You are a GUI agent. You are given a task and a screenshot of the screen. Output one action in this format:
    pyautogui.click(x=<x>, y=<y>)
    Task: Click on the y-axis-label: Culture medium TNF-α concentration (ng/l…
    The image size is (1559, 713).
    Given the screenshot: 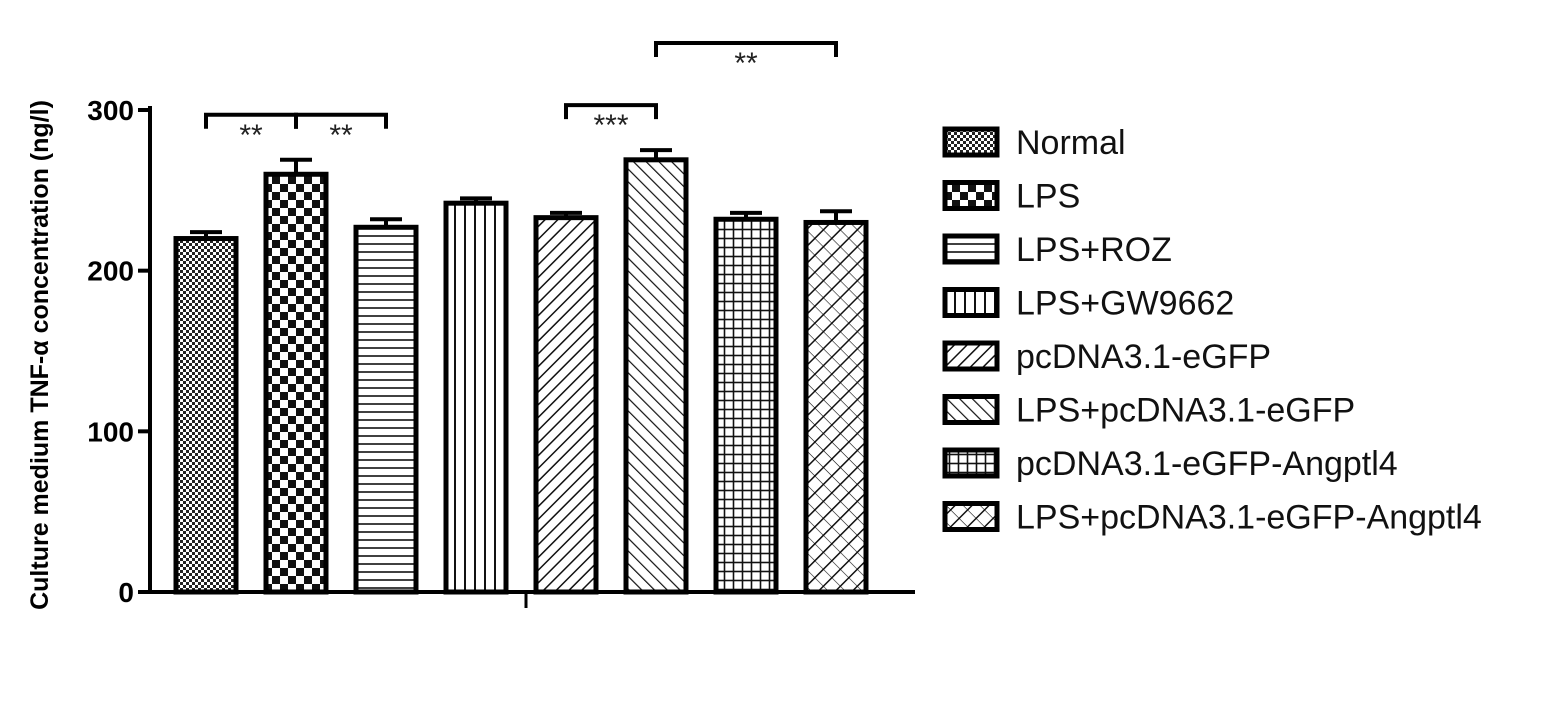 What is the action you would take?
    pyautogui.click(x=40, y=355)
    